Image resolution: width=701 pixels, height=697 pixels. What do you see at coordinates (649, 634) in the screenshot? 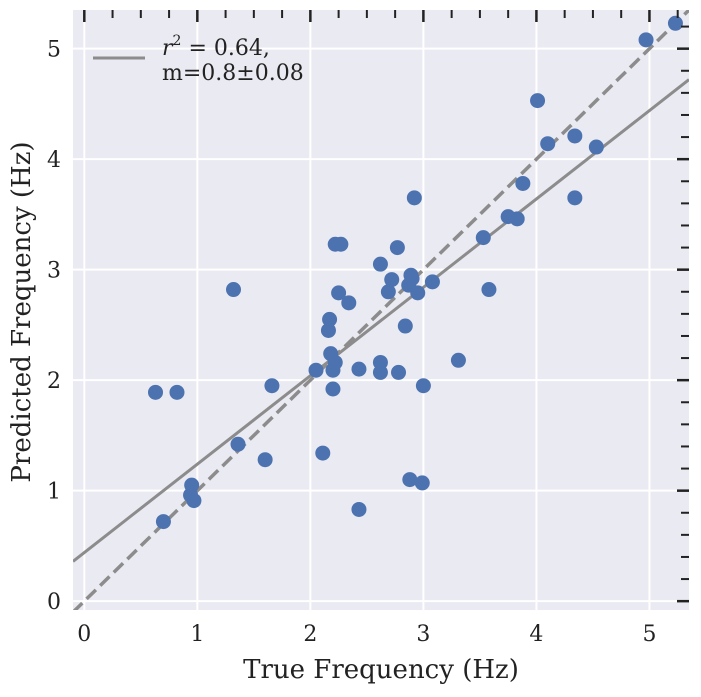
I see `x-tick-label-5: 5` at bounding box center [649, 634].